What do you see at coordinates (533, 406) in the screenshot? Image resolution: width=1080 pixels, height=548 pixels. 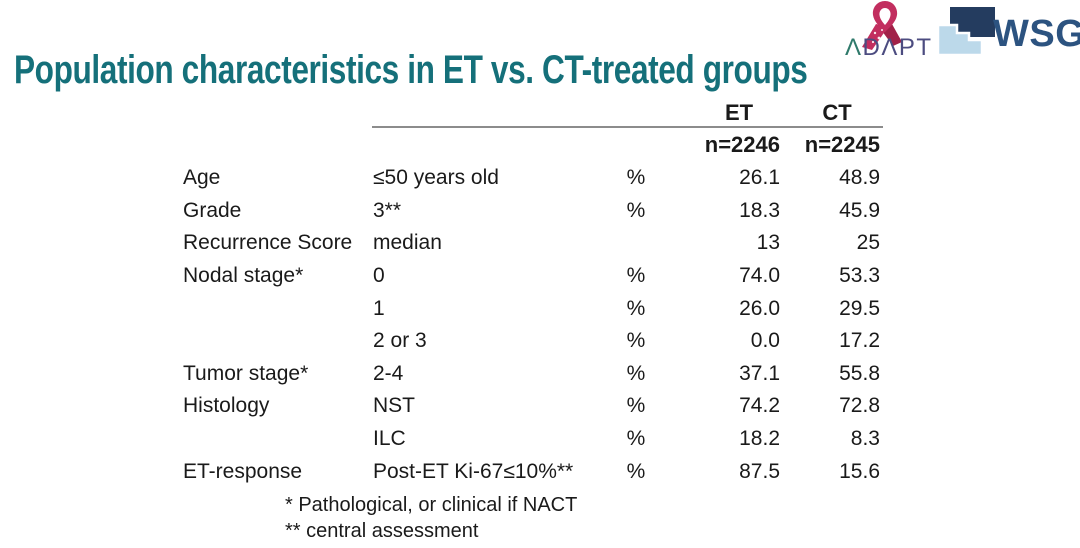 I see `table-row: Histology NST % 74.2 72.8` at bounding box center [533, 406].